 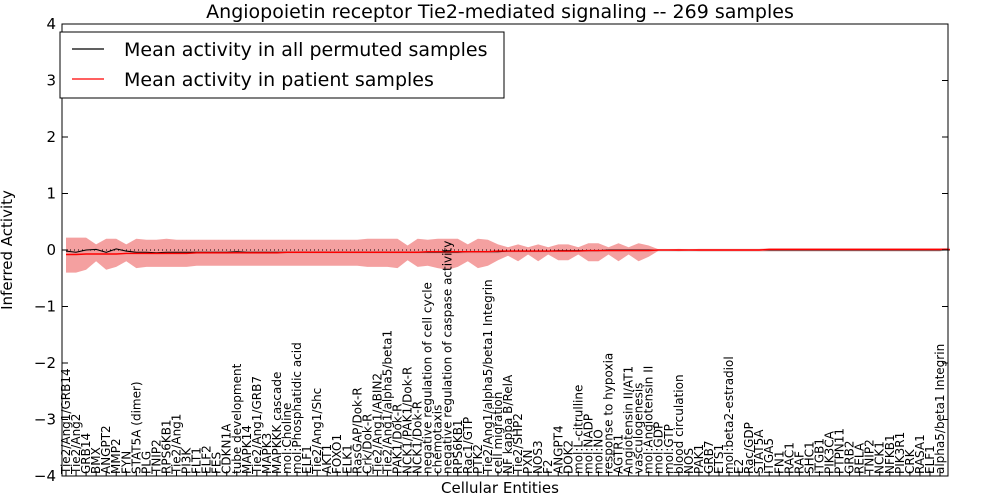 What do you see at coordinates (880, 457) in the screenshot?
I see `x-tick-label: NCK1` at bounding box center [880, 457].